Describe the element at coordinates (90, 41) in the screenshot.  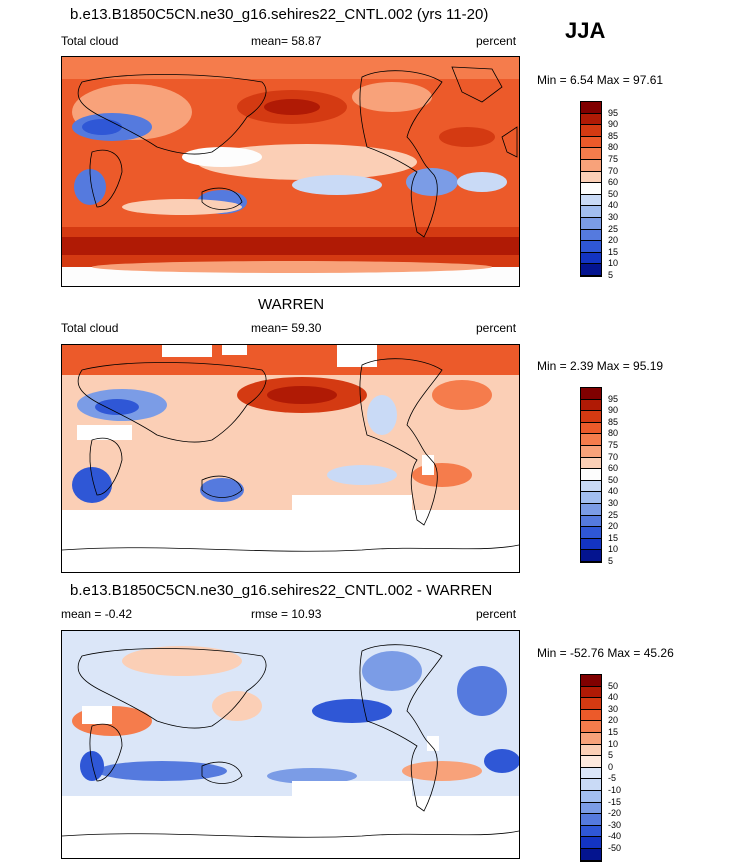
I see `panel1-variable-label: Total cloud` at that location.